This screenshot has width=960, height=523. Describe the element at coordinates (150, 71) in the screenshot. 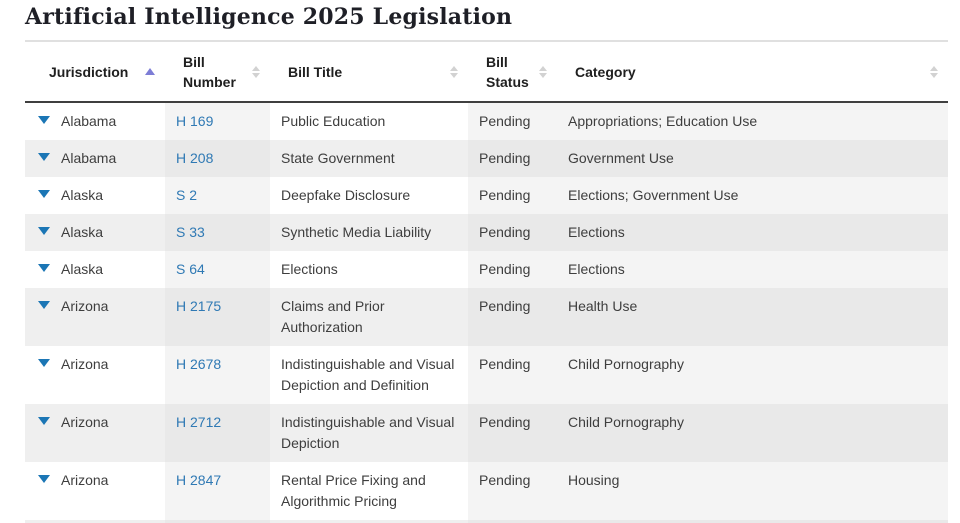

I see `sort-ascending-icon` at that location.